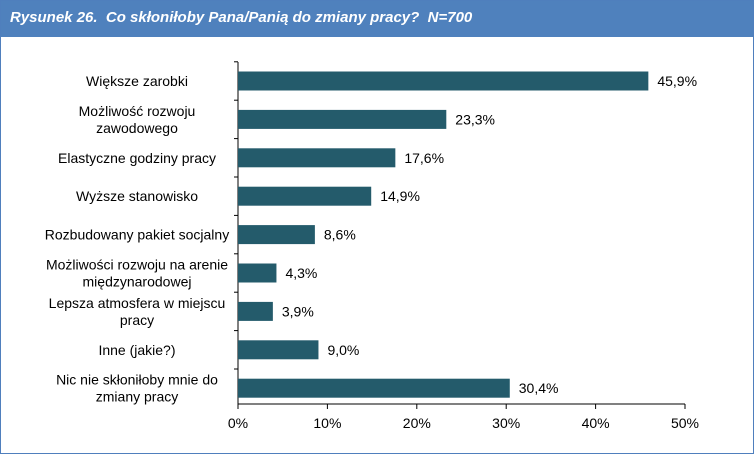  What do you see at coordinates (137, 81) in the screenshot?
I see `category-label: Większe zarobki` at bounding box center [137, 81].